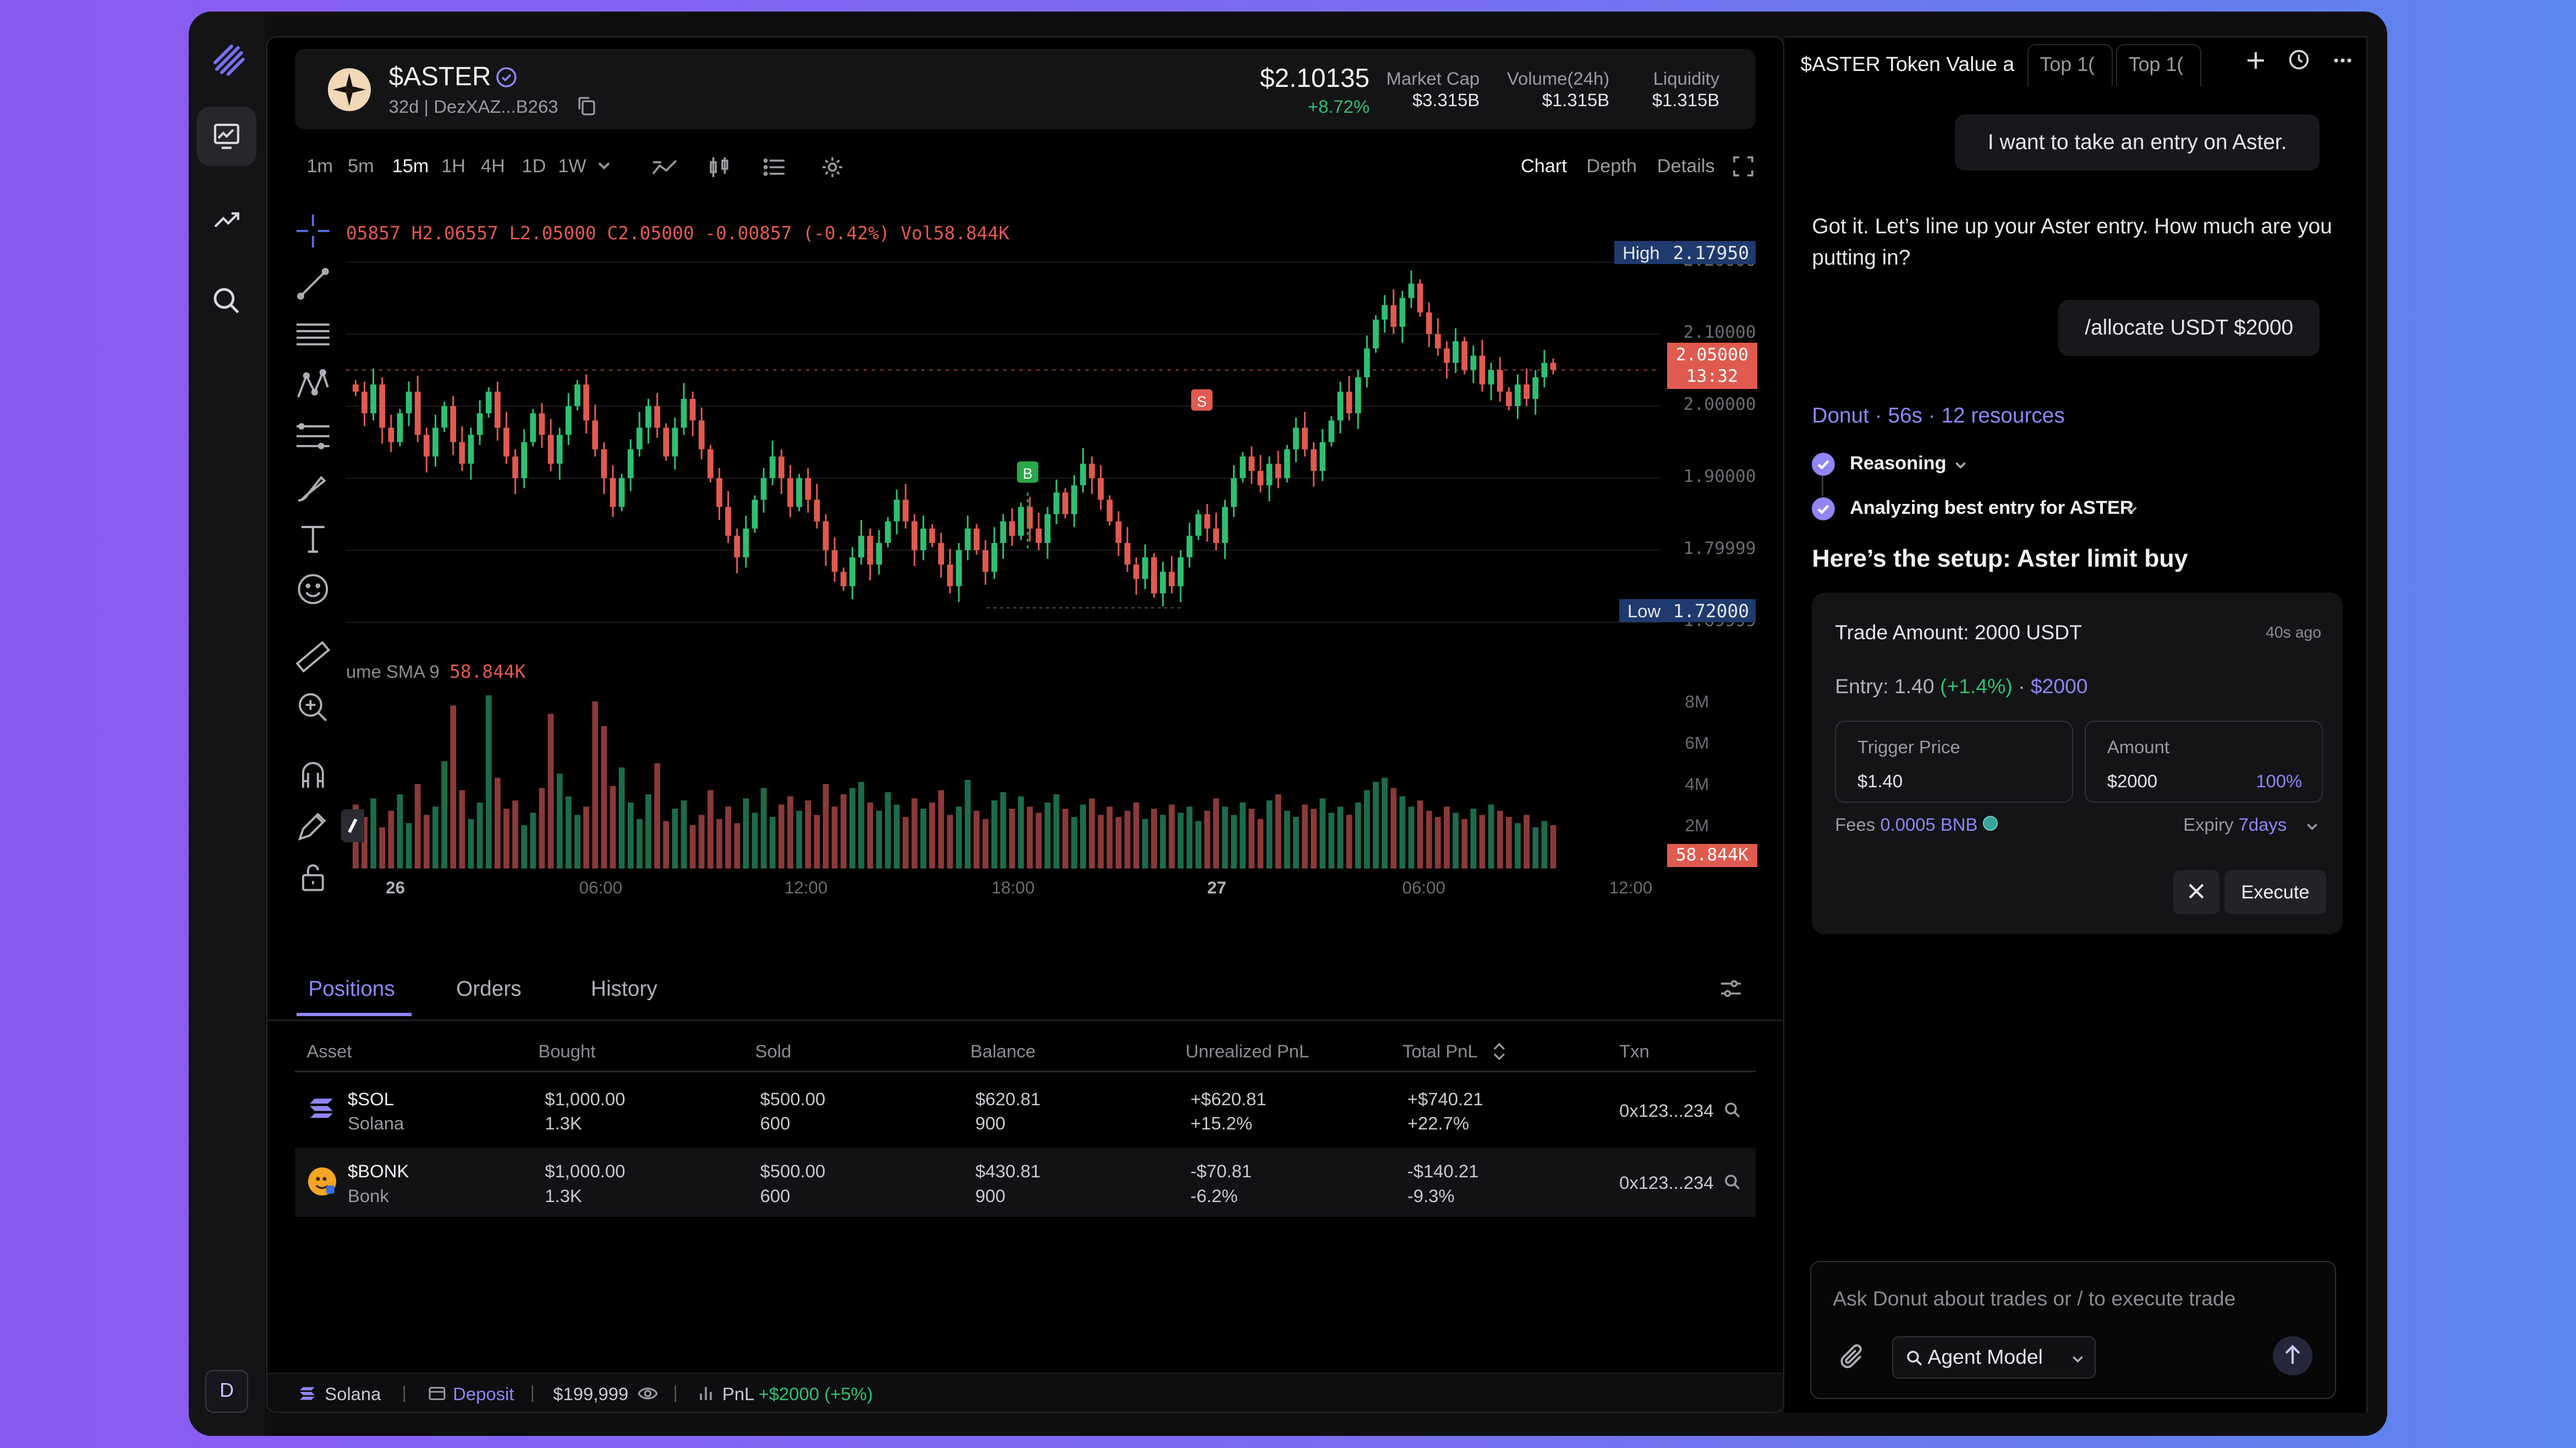 Image resolution: width=2576 pixels, height=1448 pixels. What do you see at coordinates (1003, 890) in the screenshot?
I see `time-axis: 26 06:00 12:00 18:00 27 06:00 12:00` at bounding box center [1003, 890].